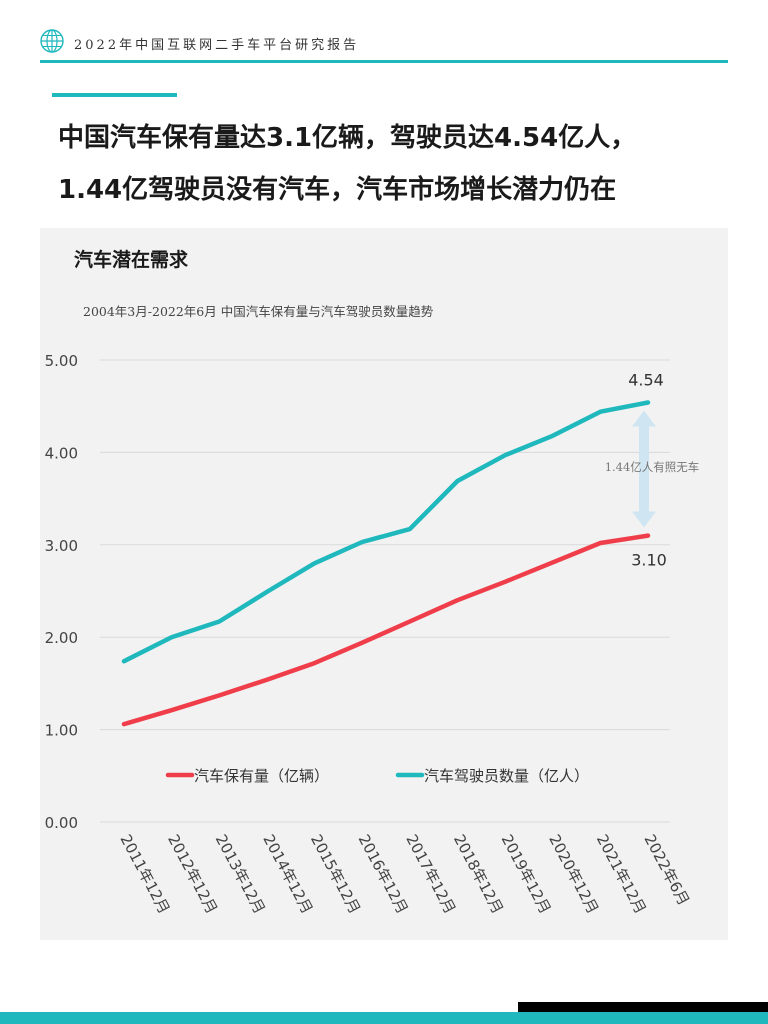 The width and height of the screenshot is (768, 1024). What do you see at coordinates (386, 630) in the screenshot?
I see `series-line-cars` at bounding box center [386, 630].